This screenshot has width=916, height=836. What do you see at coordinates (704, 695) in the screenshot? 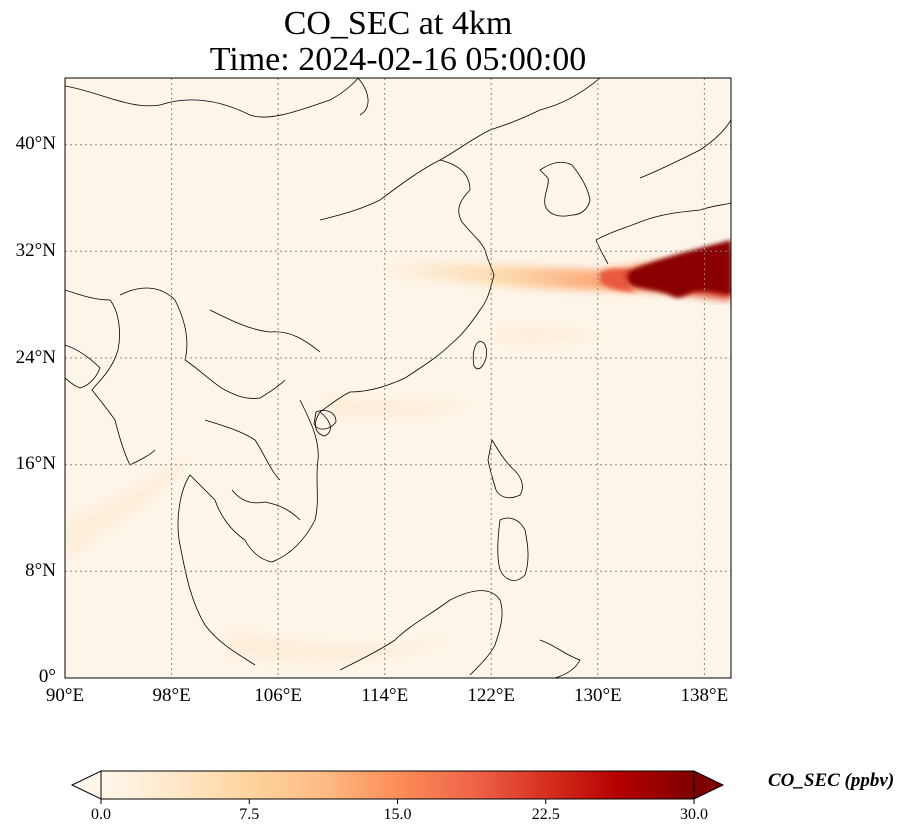
I see `lon-tick-138e: 138°E` at bounding box center [704, 695].